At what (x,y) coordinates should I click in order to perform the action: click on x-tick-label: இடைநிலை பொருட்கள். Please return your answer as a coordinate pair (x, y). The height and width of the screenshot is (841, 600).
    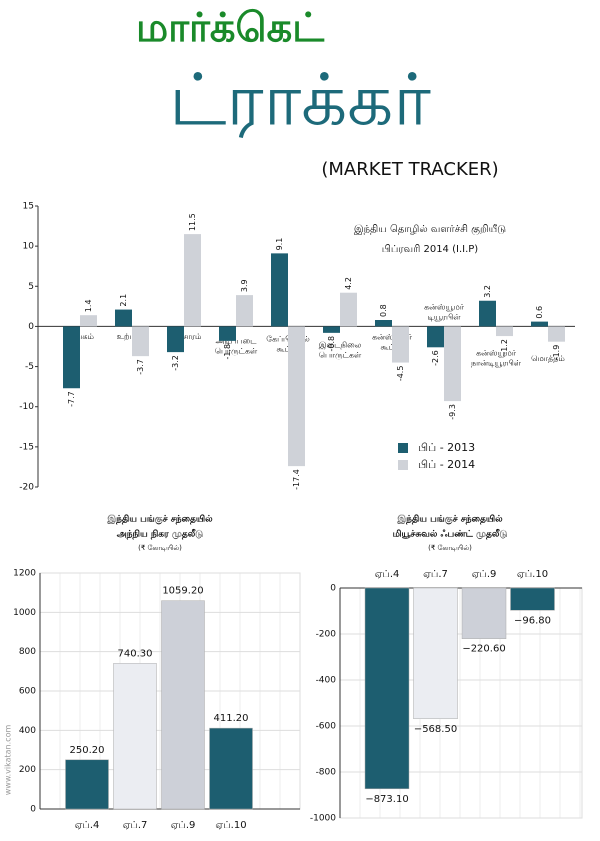
    Looking at the image, I should click on (340, 350).